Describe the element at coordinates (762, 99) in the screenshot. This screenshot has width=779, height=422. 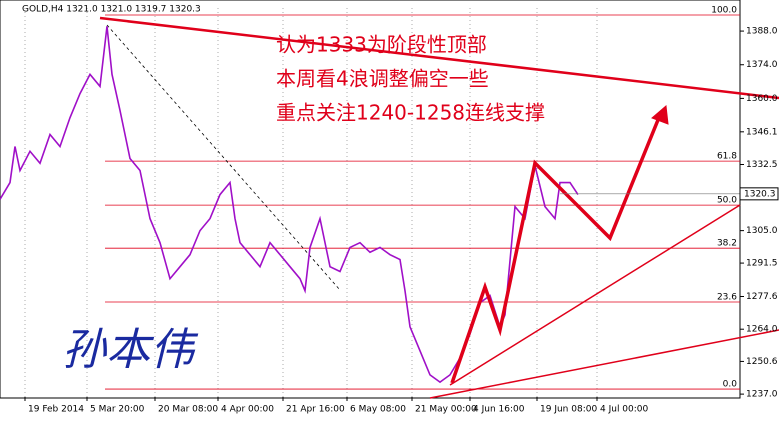
I see `y-tick-label: 1360.0` at that location.